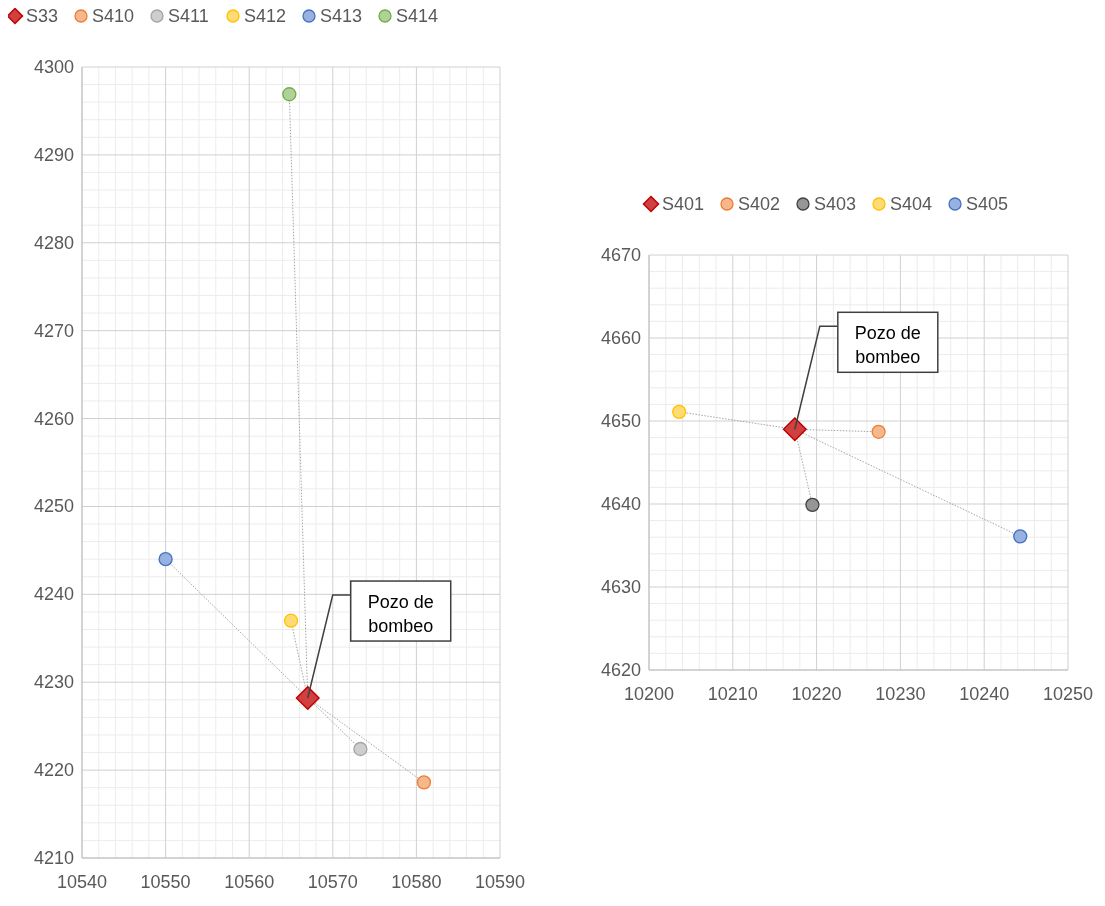  I want to click on y-tick-label: 4280, so click(53, 242).